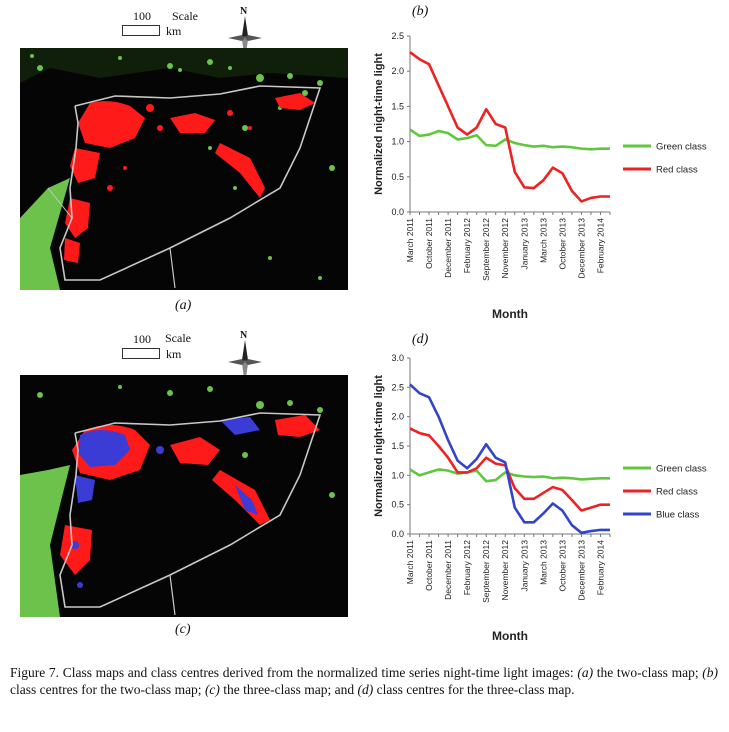 This screenshot has width=729, height=732. What do you see at coordinates (183, 629) in the screenshot?
I see `panel-label-c: (c)` at bounding box center [183, 629].